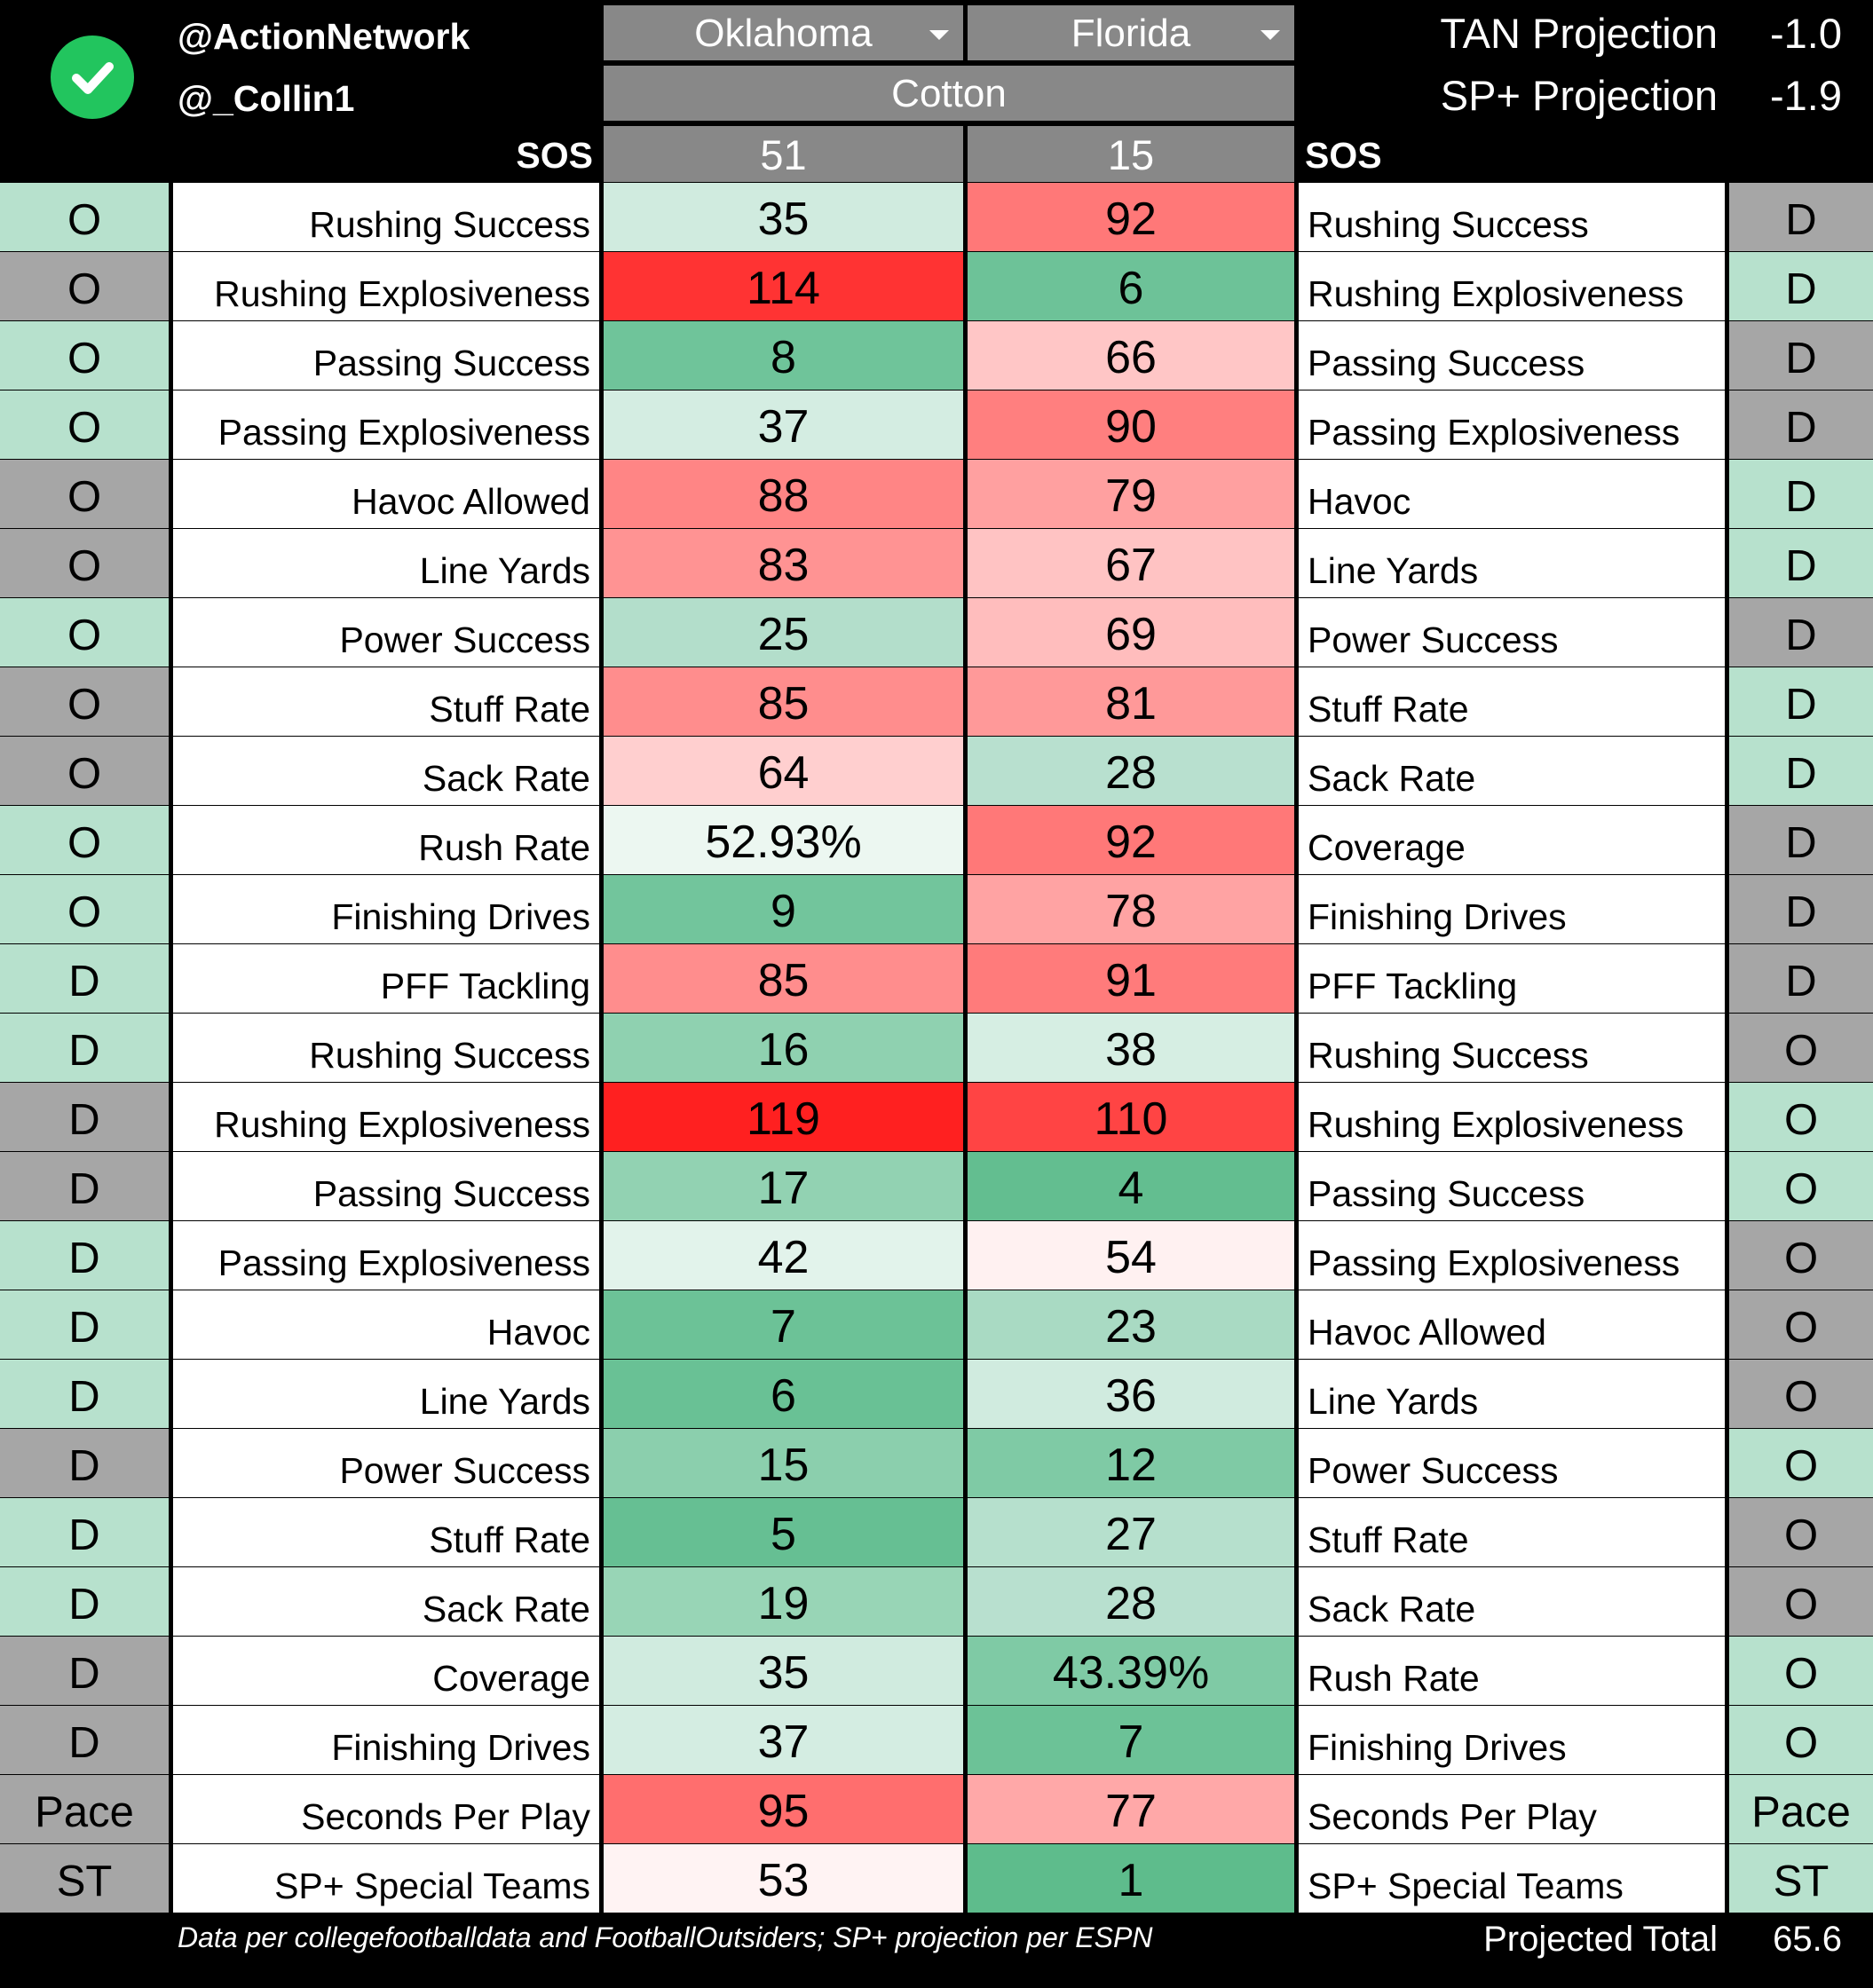 The height and width of the screenshot is (1988, 1873). Describe the element at coordinates (1801, 1878) in the screenshot. I see `row-side-right: ST` at that location.